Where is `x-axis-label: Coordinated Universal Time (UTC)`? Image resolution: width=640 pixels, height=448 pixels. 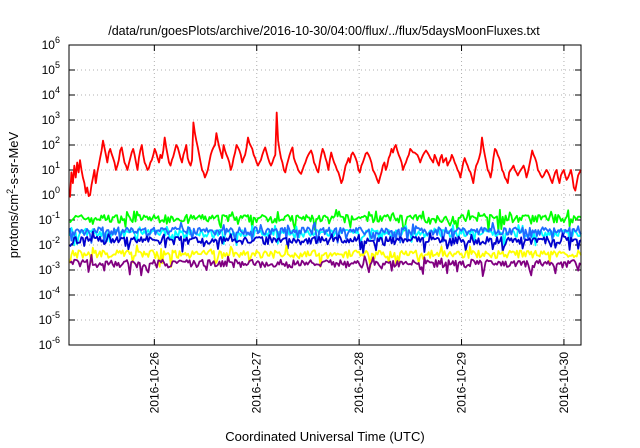
x-axis-label: Coordinated Universal Time (UTC) is located at coordinates (324, 436).